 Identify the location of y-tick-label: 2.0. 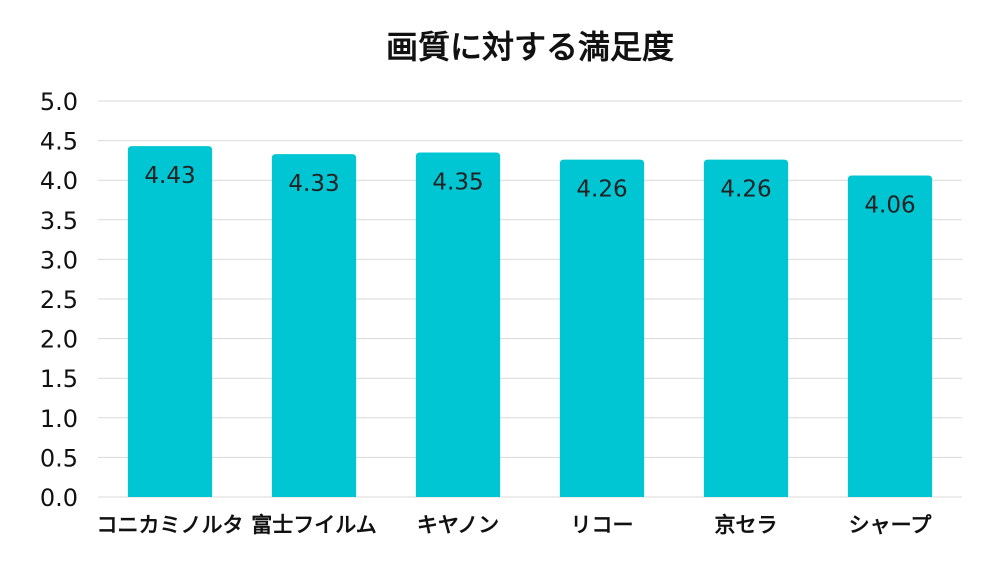
(59, 340).